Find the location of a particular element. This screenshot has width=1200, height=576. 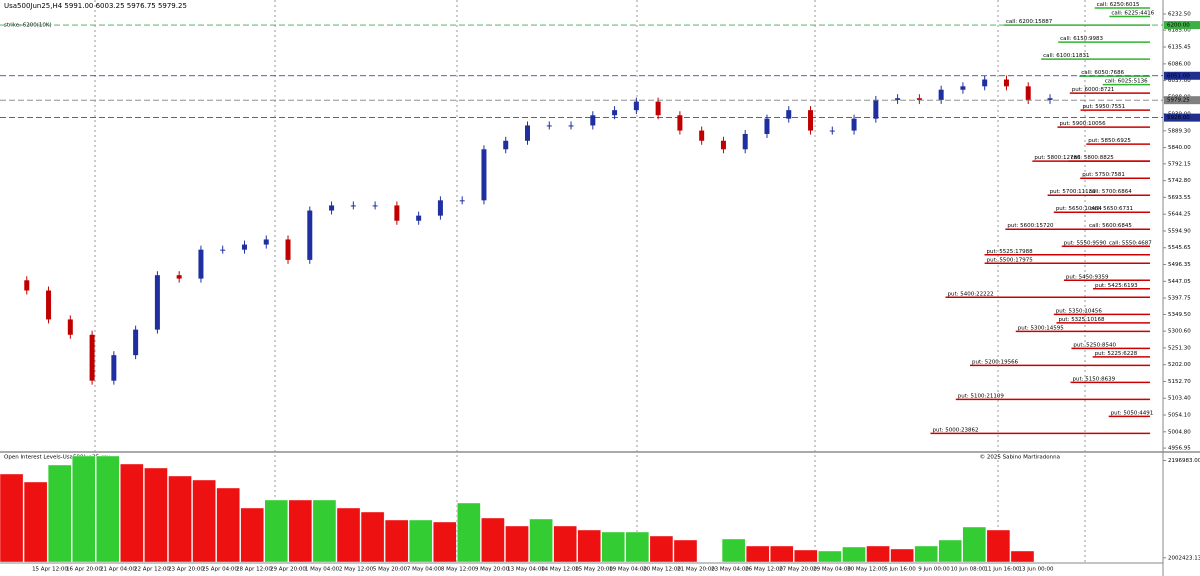

y-tick-label: 6135.45 is located at coordinates (1179, 48).